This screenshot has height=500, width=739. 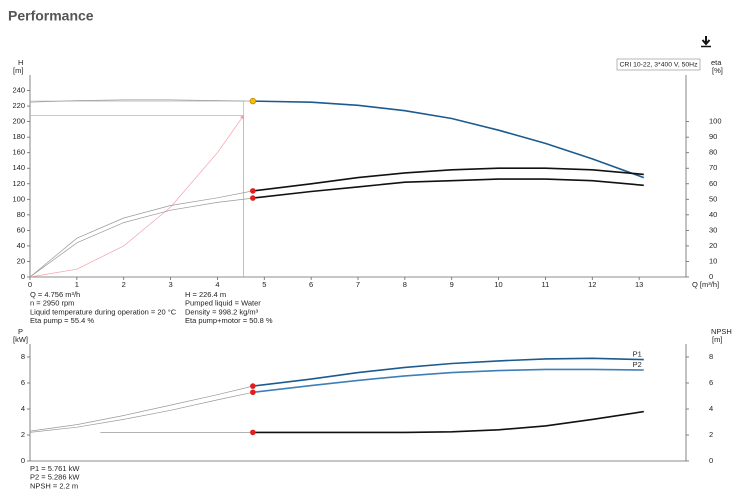 What do you see at coordinates (55, 477) in the screenshot?
I see `info-text: P2 = 5.286 kW` at bounding box center [55, 477].